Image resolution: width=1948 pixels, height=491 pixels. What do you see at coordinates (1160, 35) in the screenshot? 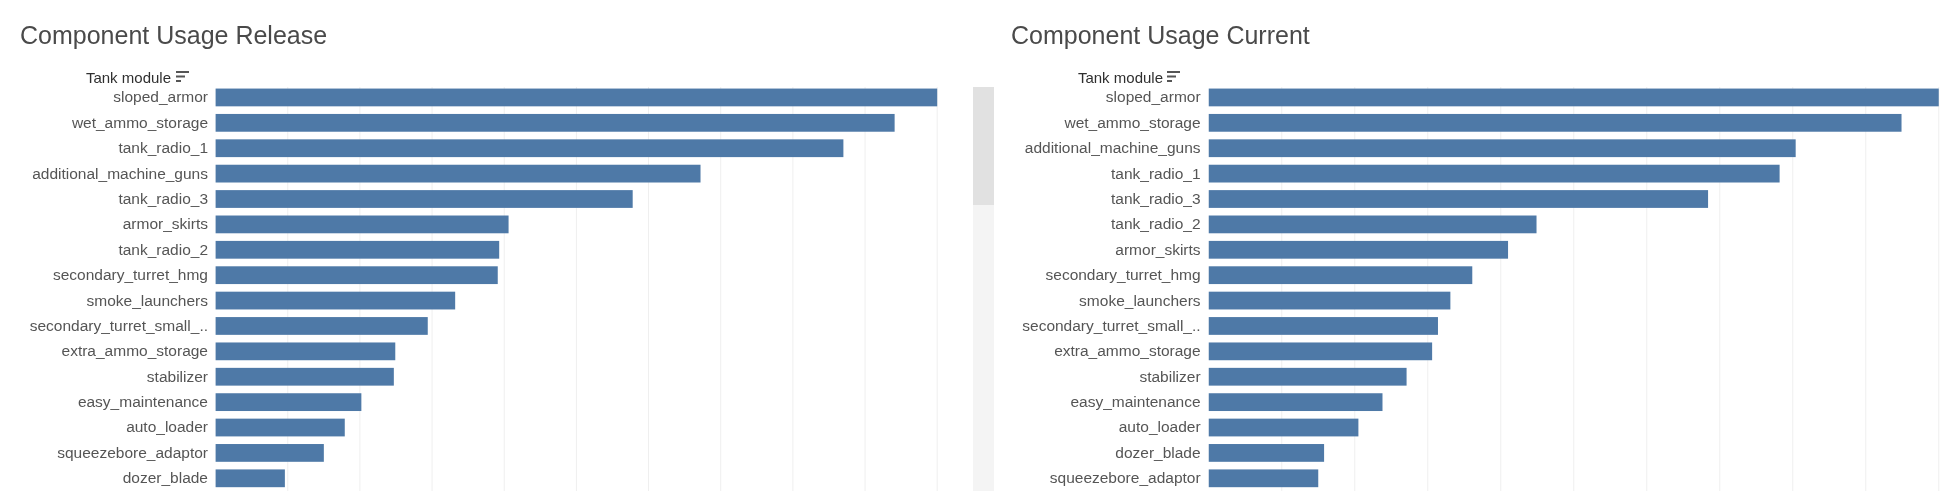
I see `chart-title: Component Usage Current` at bounding box center [1160, 35].